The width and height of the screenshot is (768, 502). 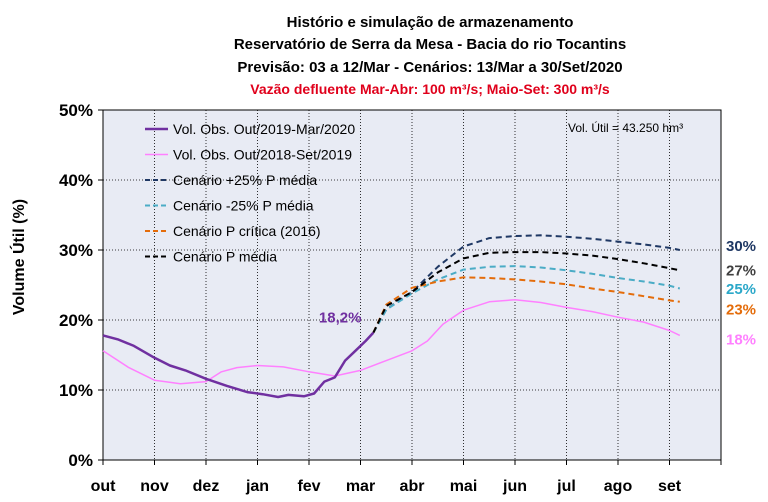 I want to click on end-value-label: 23%, so click(x=741, y=310).